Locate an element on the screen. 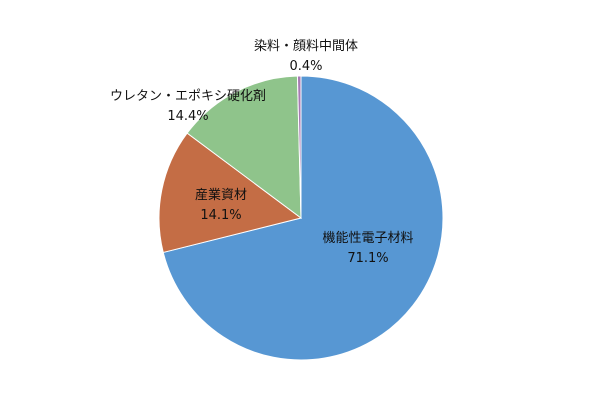  pie-slice-dye-pigment-intermediates is located at coordinates (299, 147).